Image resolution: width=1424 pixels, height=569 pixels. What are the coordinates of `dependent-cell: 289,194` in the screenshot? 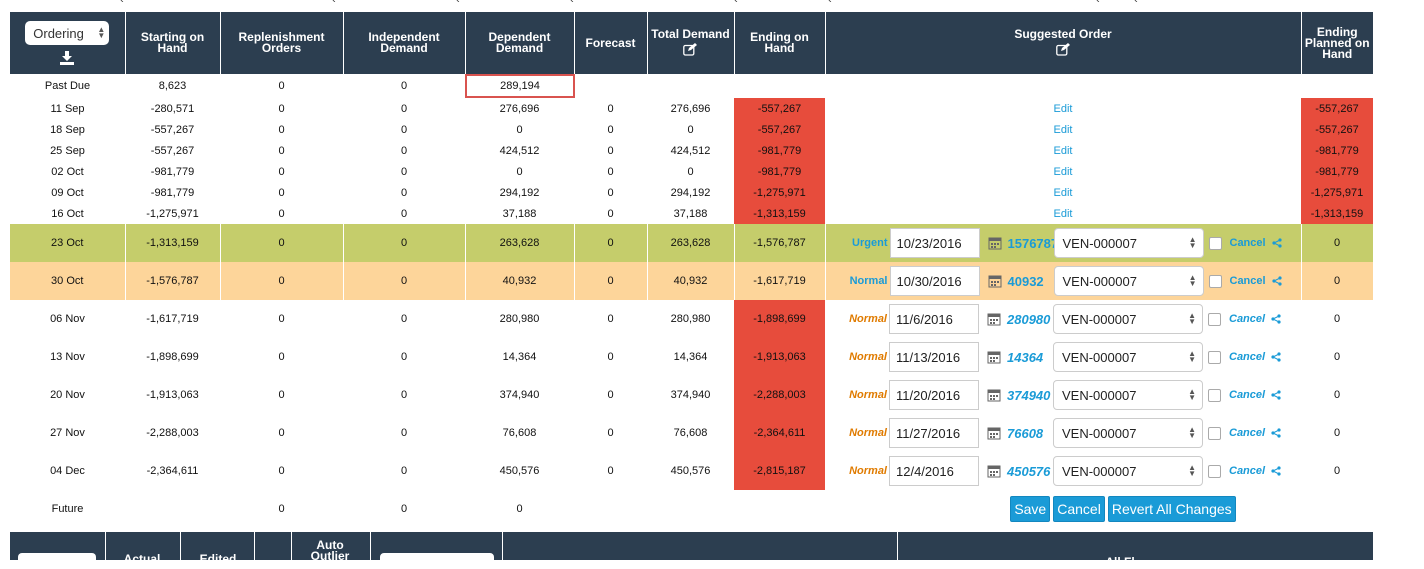 It's located at (520, 86).